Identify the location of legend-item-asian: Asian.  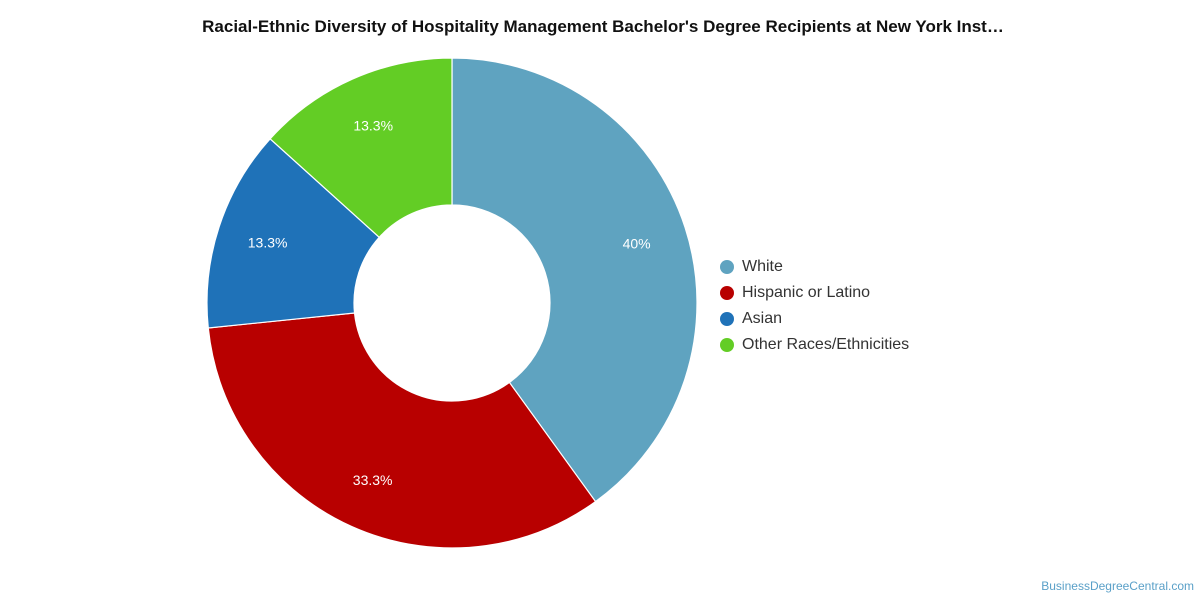
(814, 319).